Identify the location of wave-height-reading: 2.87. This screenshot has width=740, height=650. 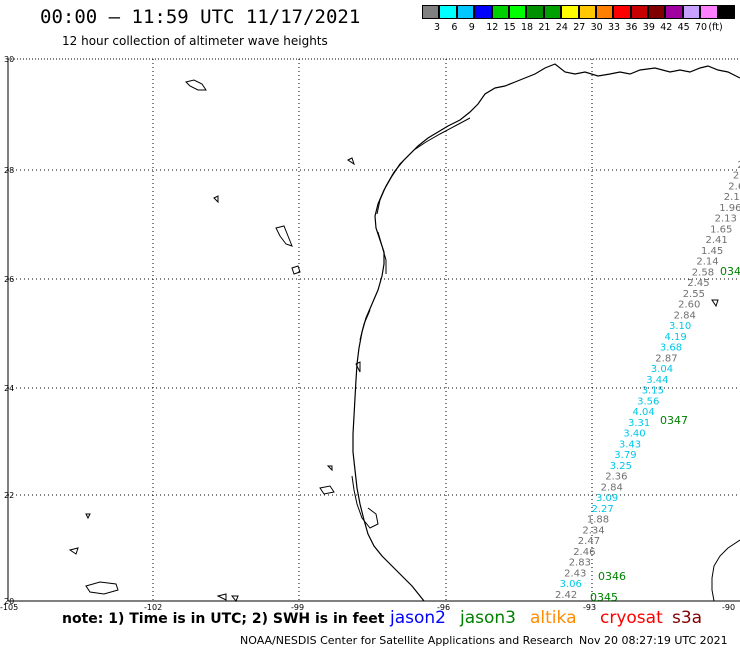
(666, 358).